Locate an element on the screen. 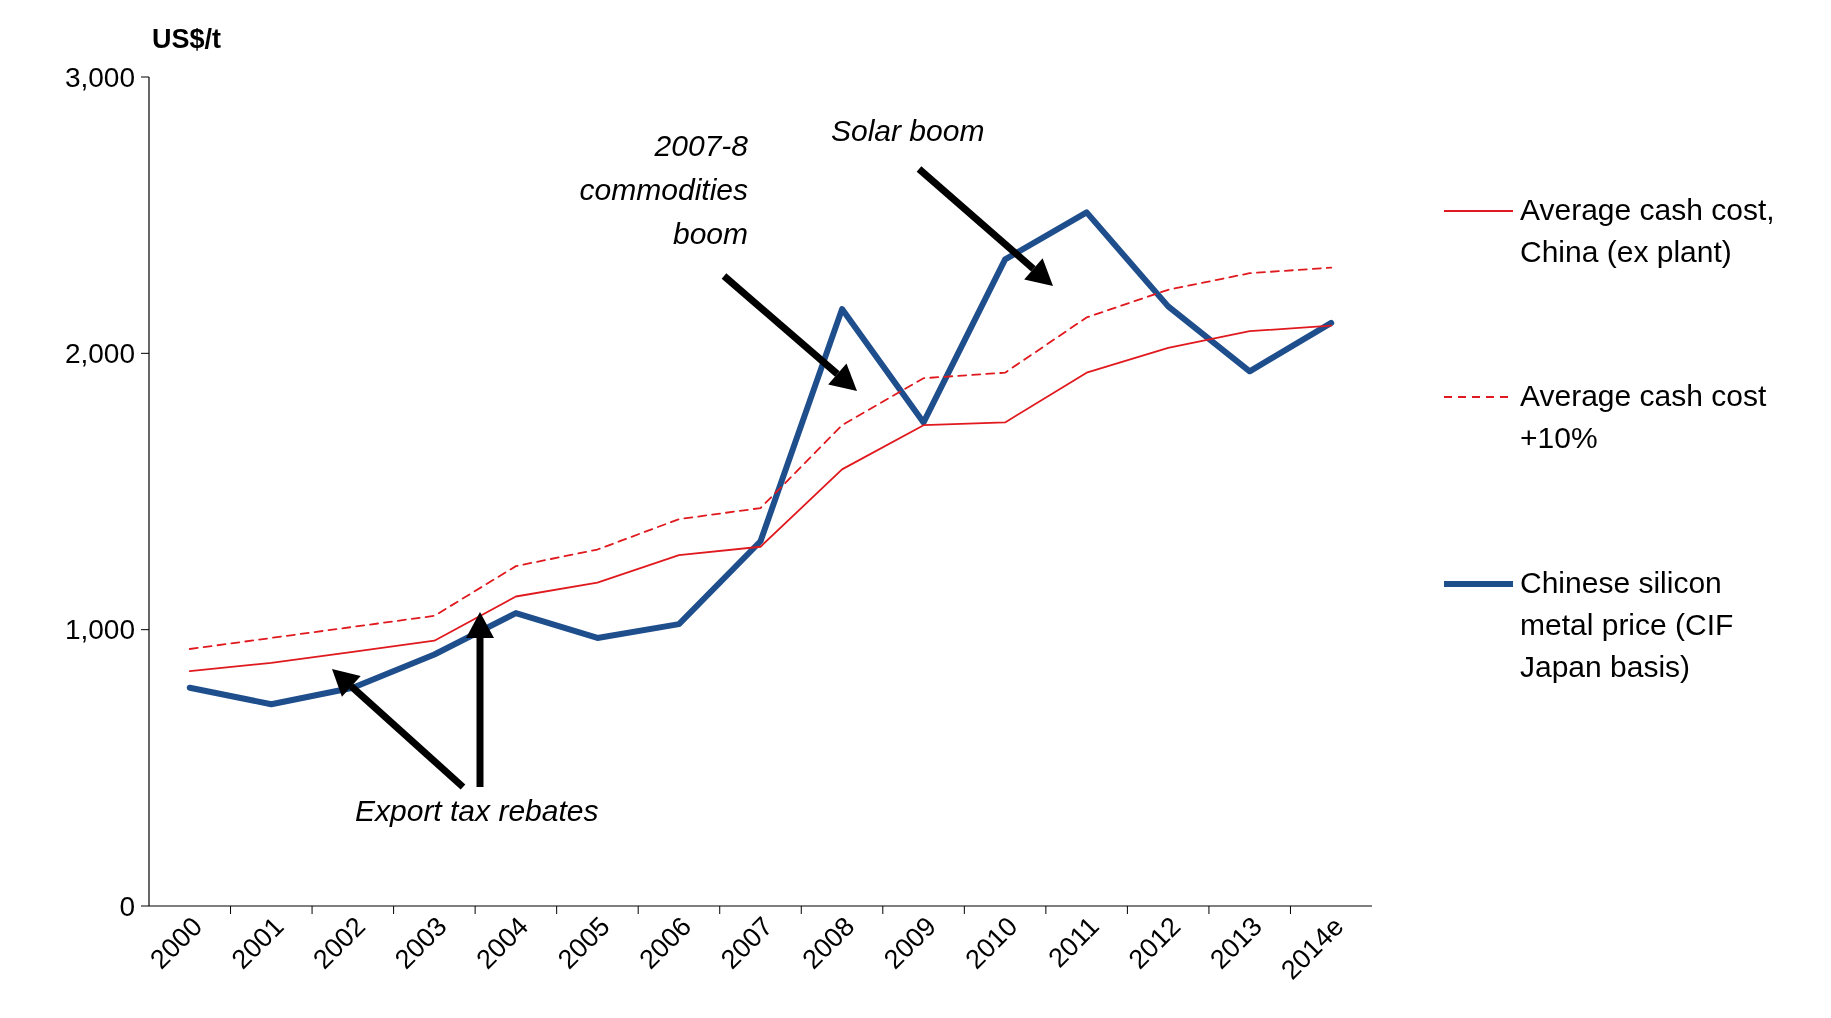 The height and width of the screenshot is (1018, 1831). y-axis-title: US$/t is located at coordinates (187, 39).